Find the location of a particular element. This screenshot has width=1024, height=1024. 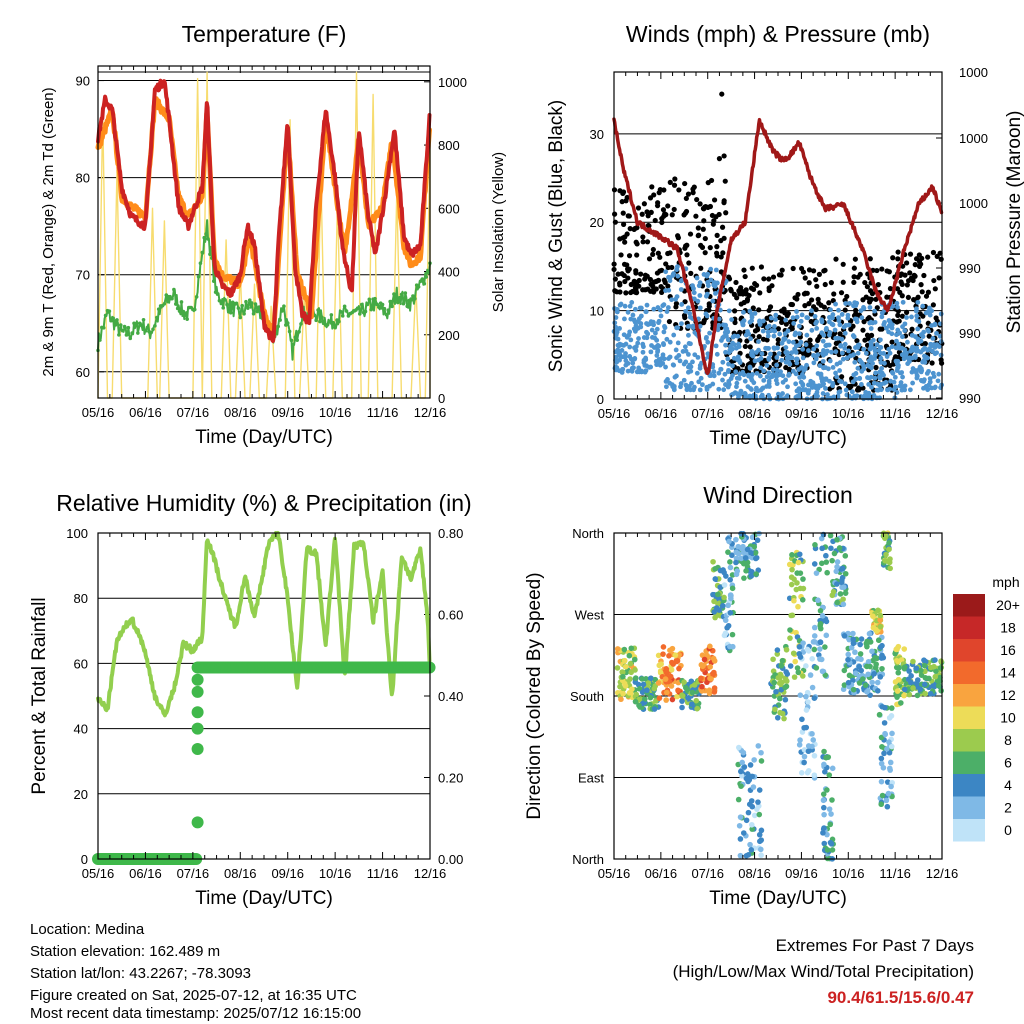

chart-title: Winds (mph) & Pressure (mb) is located at coordinates (778, 34).